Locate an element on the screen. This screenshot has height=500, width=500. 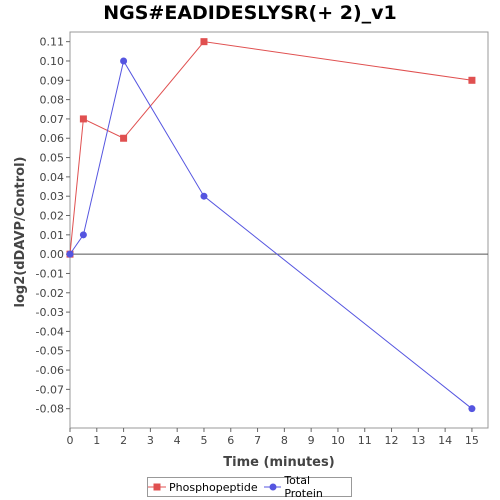
y-tick-label: 0.05 is located at coordinates (52, 158).